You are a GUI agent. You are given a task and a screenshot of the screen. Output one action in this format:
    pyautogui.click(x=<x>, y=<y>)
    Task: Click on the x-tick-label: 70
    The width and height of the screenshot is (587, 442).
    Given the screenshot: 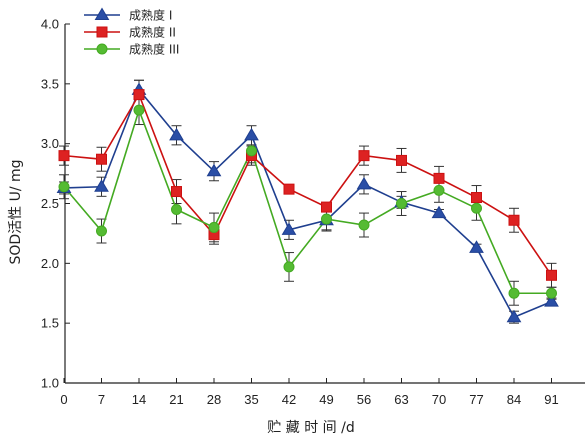 What is the action you would take?
    pyautogui.click(x=439, y=399)
    